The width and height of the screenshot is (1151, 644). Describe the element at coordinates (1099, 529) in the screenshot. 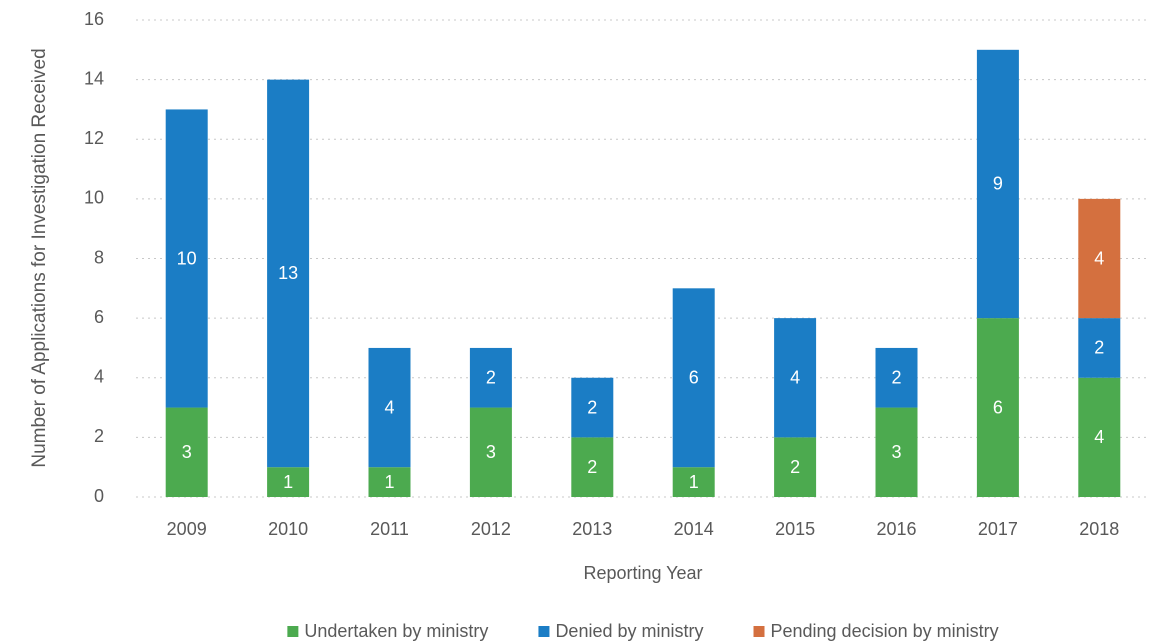

I see `x-tick-label: 2018` at that location.